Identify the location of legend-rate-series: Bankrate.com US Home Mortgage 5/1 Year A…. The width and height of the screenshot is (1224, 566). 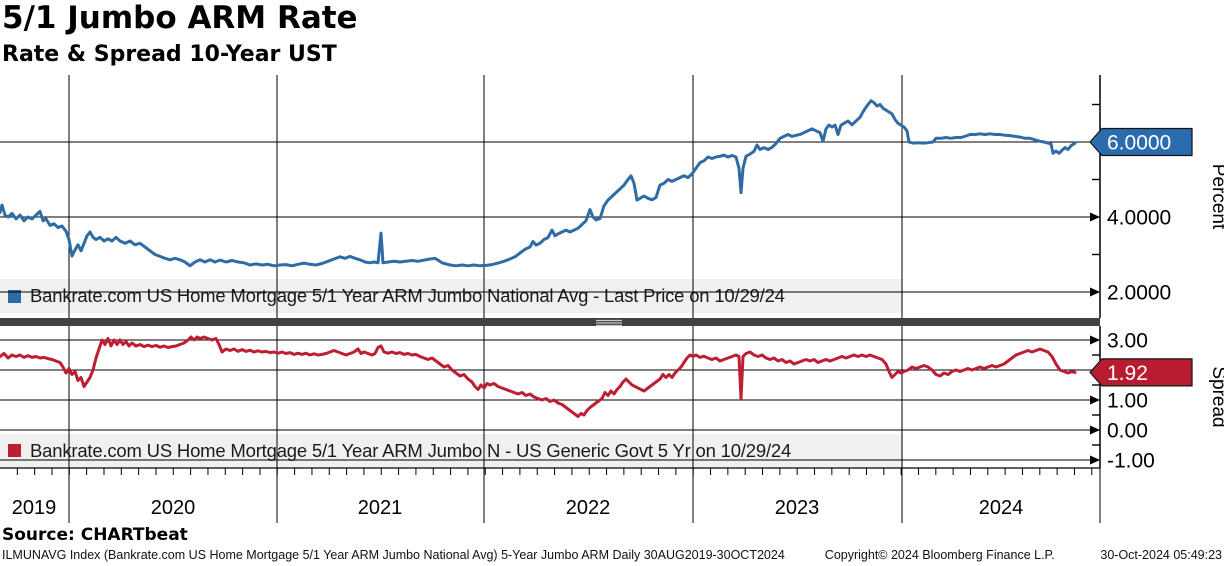
(451, 296).